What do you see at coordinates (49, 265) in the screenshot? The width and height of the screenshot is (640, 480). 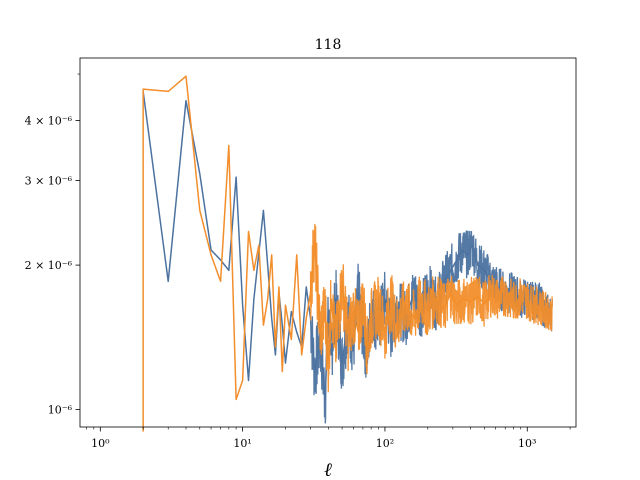 I see `y-tick-label: 2 × 10⁻⁶` at bounding box center [49, 265].